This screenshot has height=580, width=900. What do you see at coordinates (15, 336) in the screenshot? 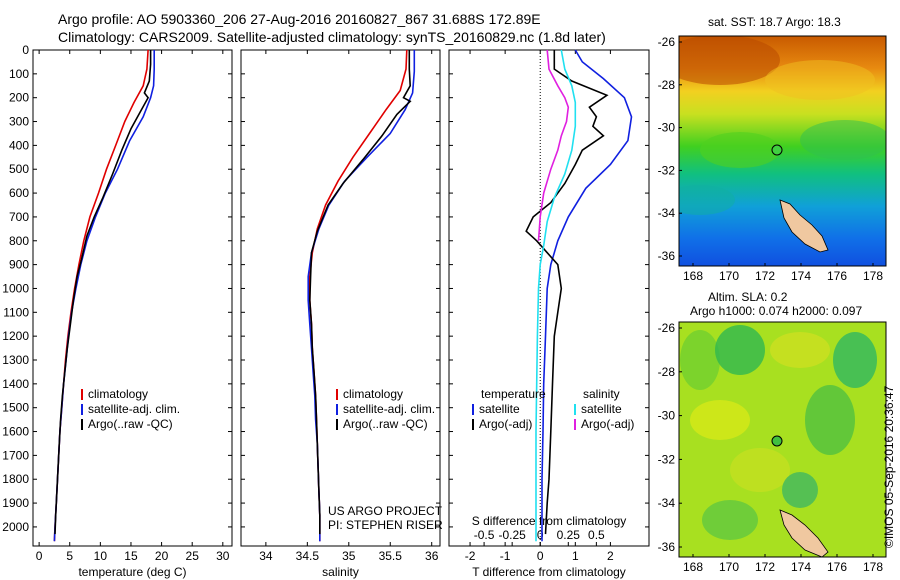
I see `y-tick-label: 1200` at bounding box center [15, 336].